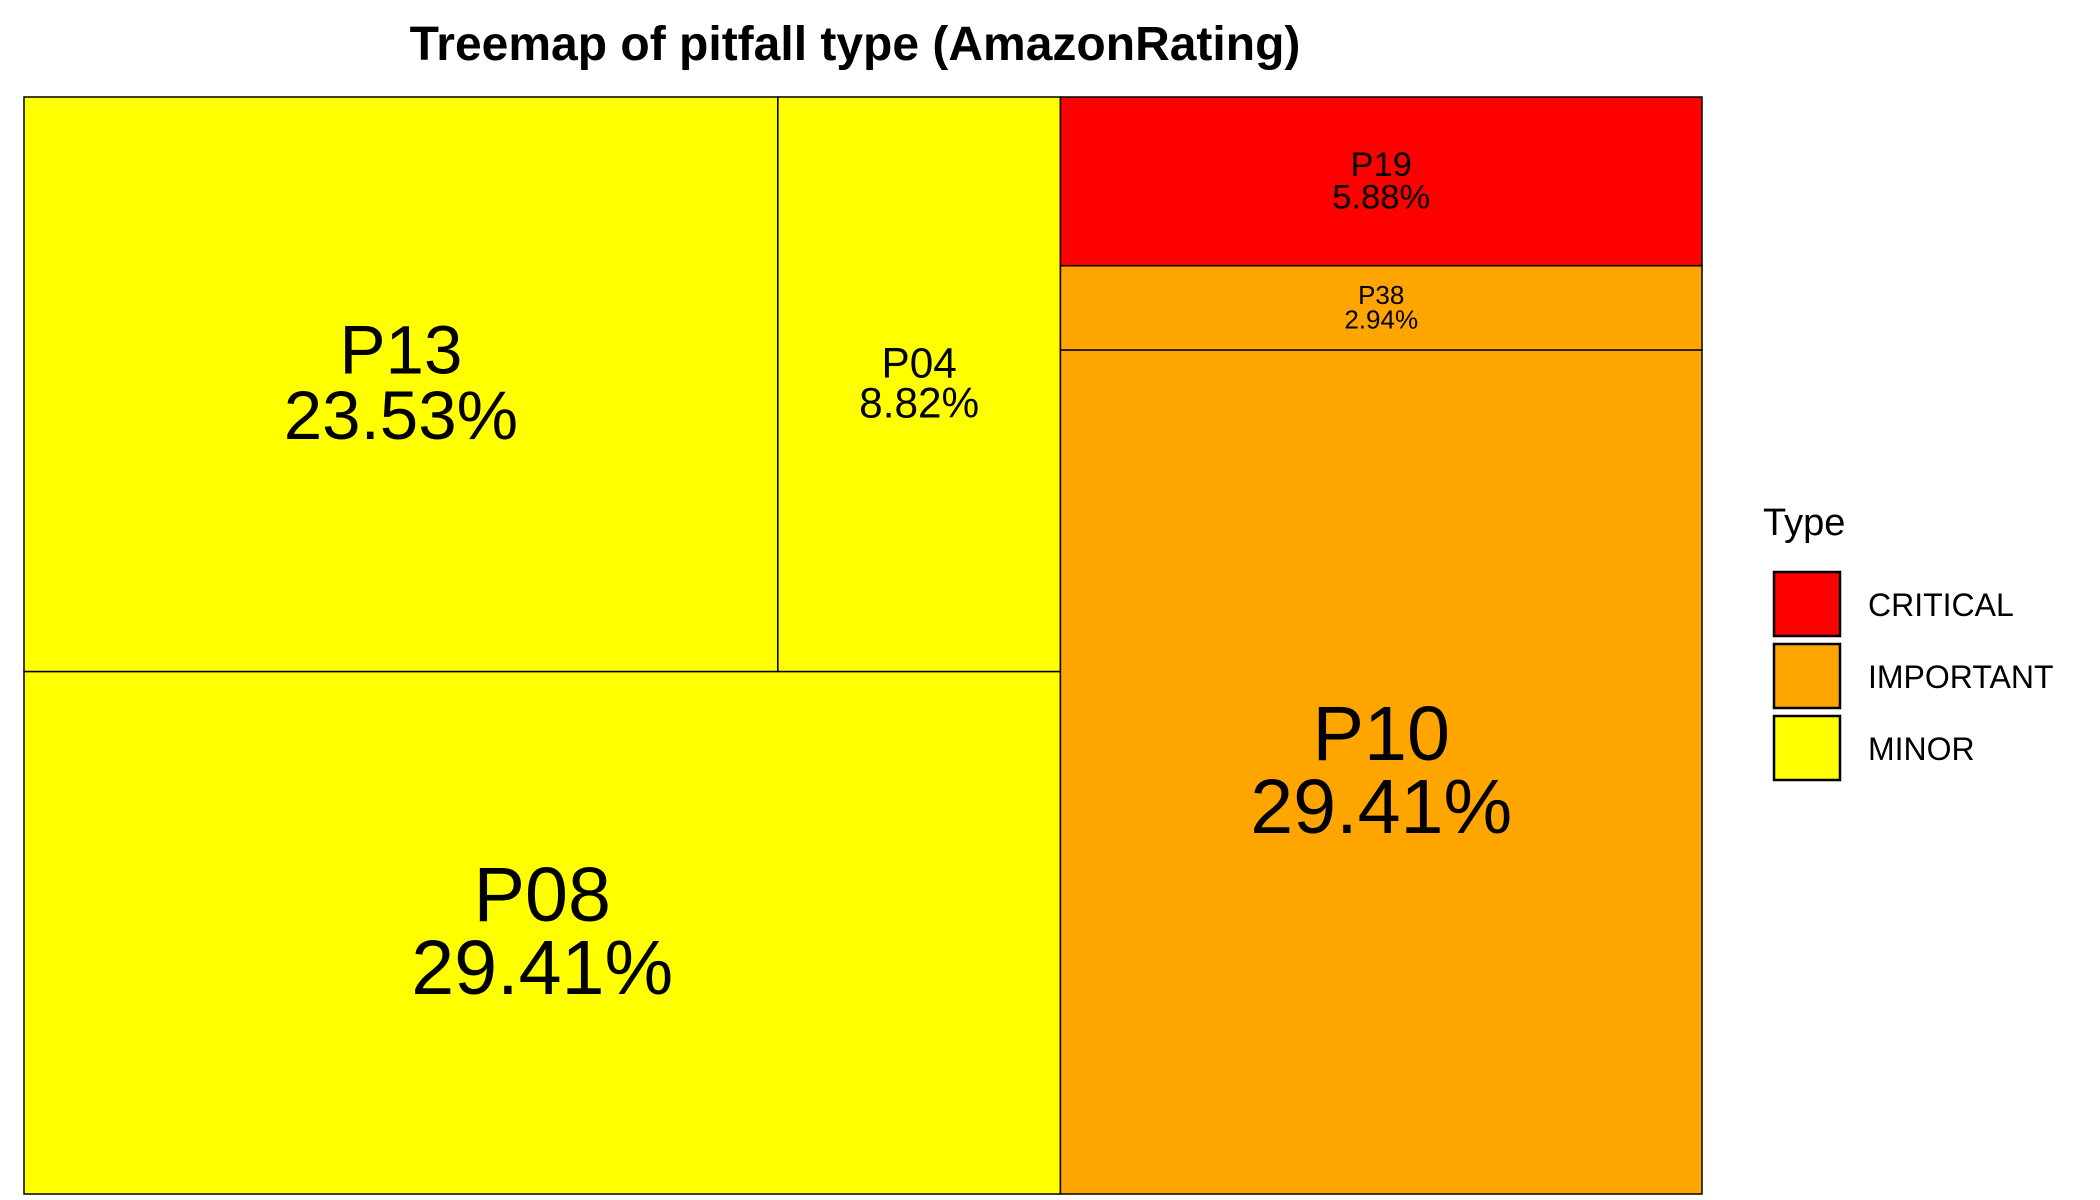 The width and height of the screenshot is (2100, 1200). I want to click on tile-p10-value: 29.41%, so click(1381, 807).